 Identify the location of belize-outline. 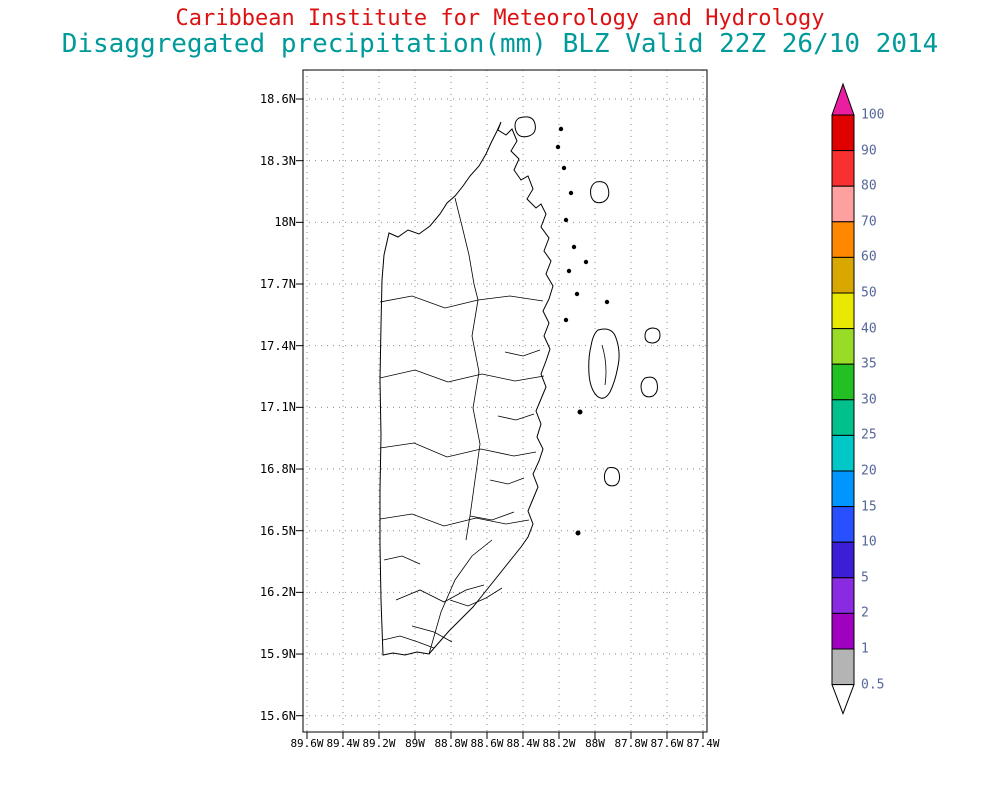
(466, 388).